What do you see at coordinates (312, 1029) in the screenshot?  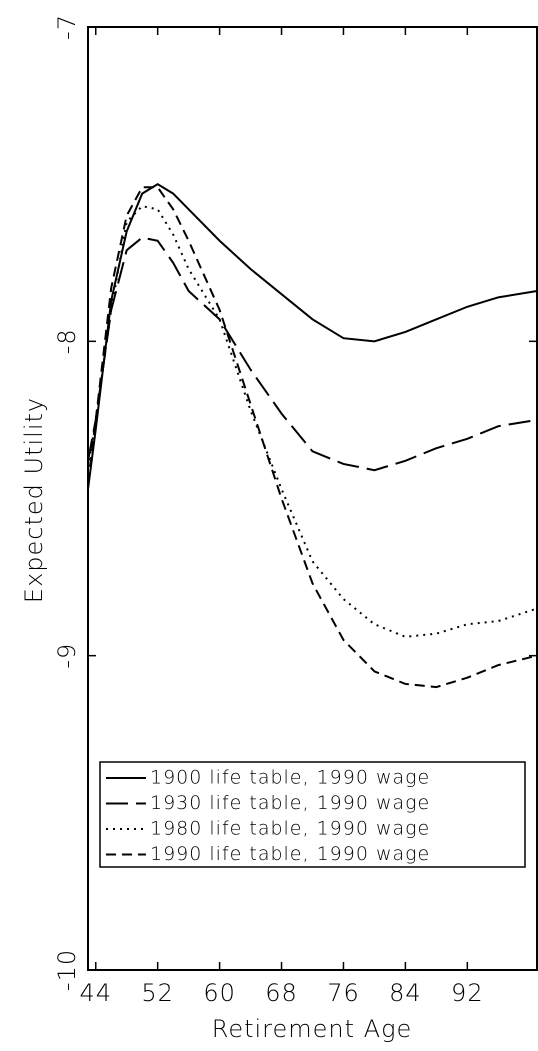 I see `x-axis-label: Retirement Age` at bounding box center [312, 1029].